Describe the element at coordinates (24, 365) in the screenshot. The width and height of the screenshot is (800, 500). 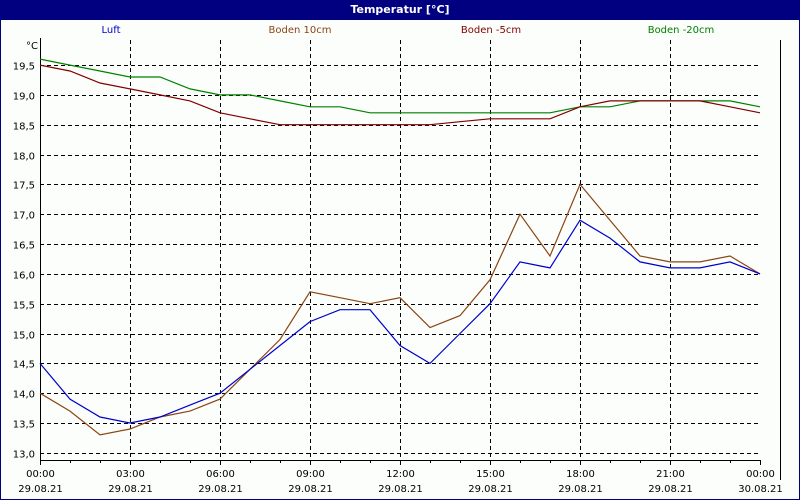
I see `y-tick-label: 14,5` at that location.